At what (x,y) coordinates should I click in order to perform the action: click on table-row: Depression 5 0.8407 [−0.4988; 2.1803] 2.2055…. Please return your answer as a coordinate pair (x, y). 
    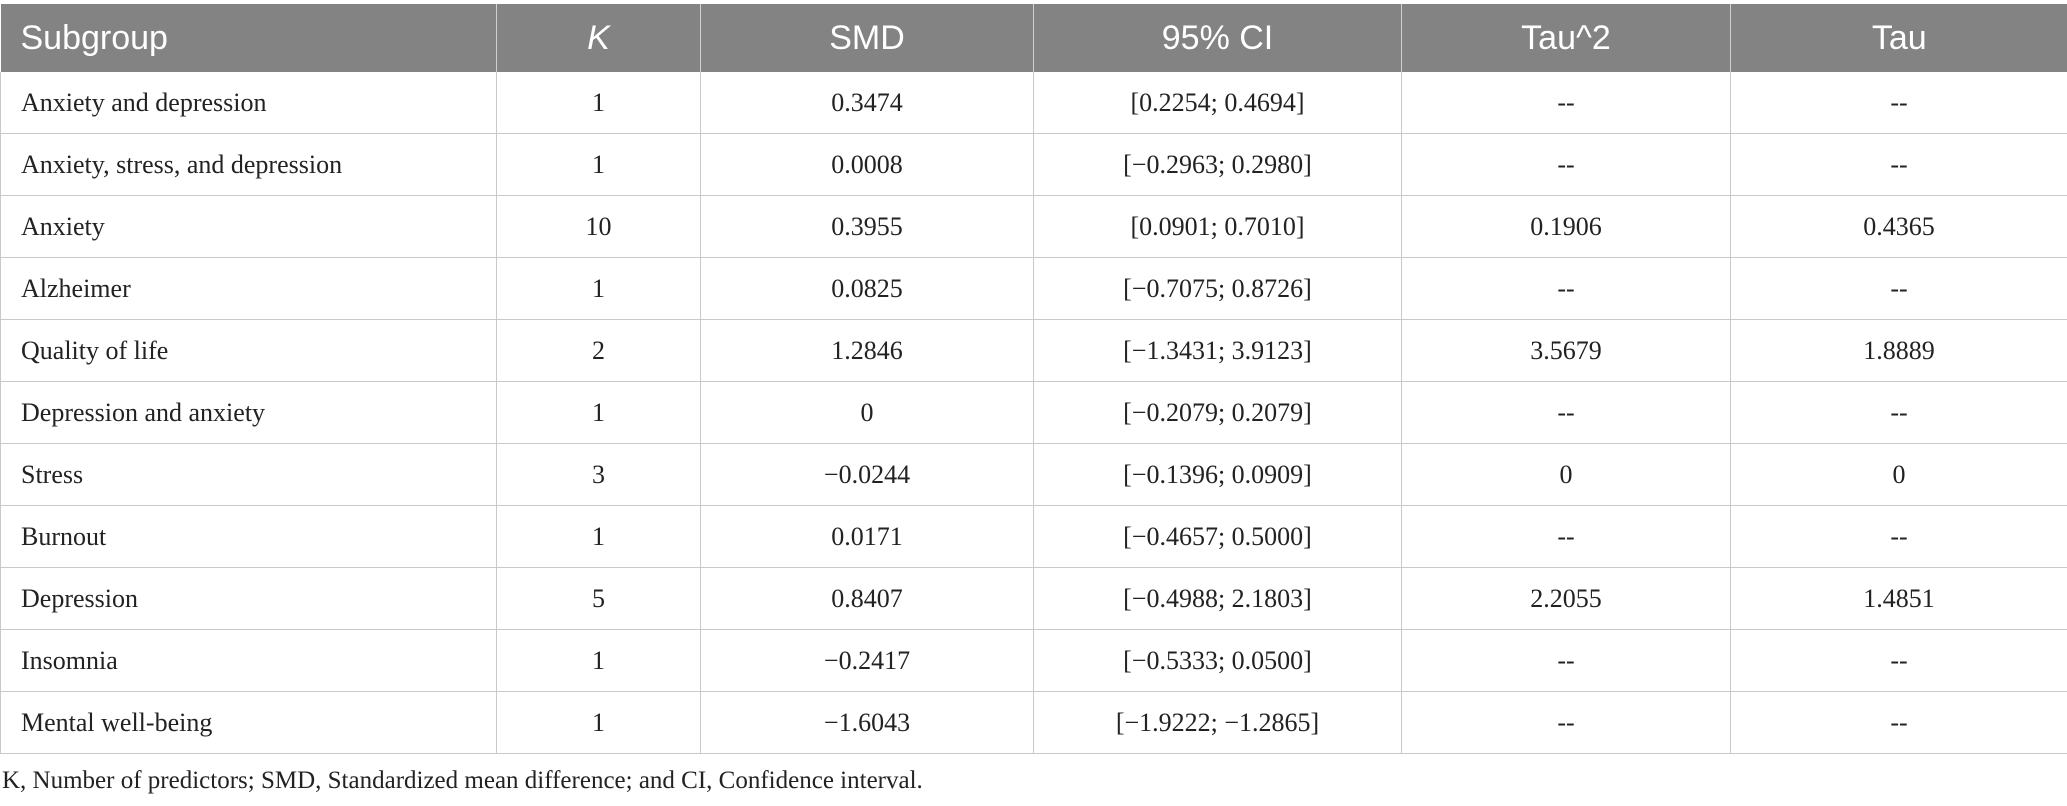
    Looking at the image, I should click on (1033, 598).